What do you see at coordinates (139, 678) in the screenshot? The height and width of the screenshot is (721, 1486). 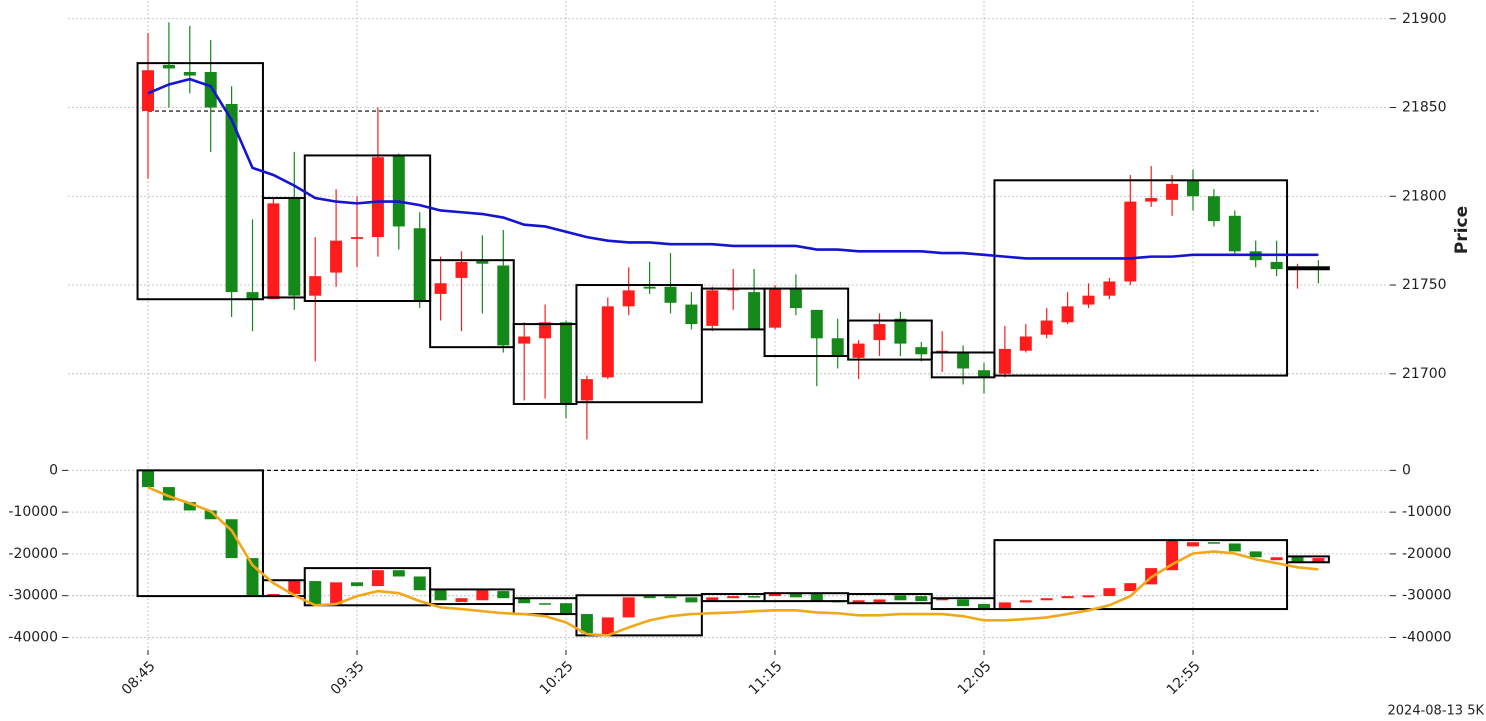 I see `x-tick-label: 08:45` at bounding box center [139, 678].